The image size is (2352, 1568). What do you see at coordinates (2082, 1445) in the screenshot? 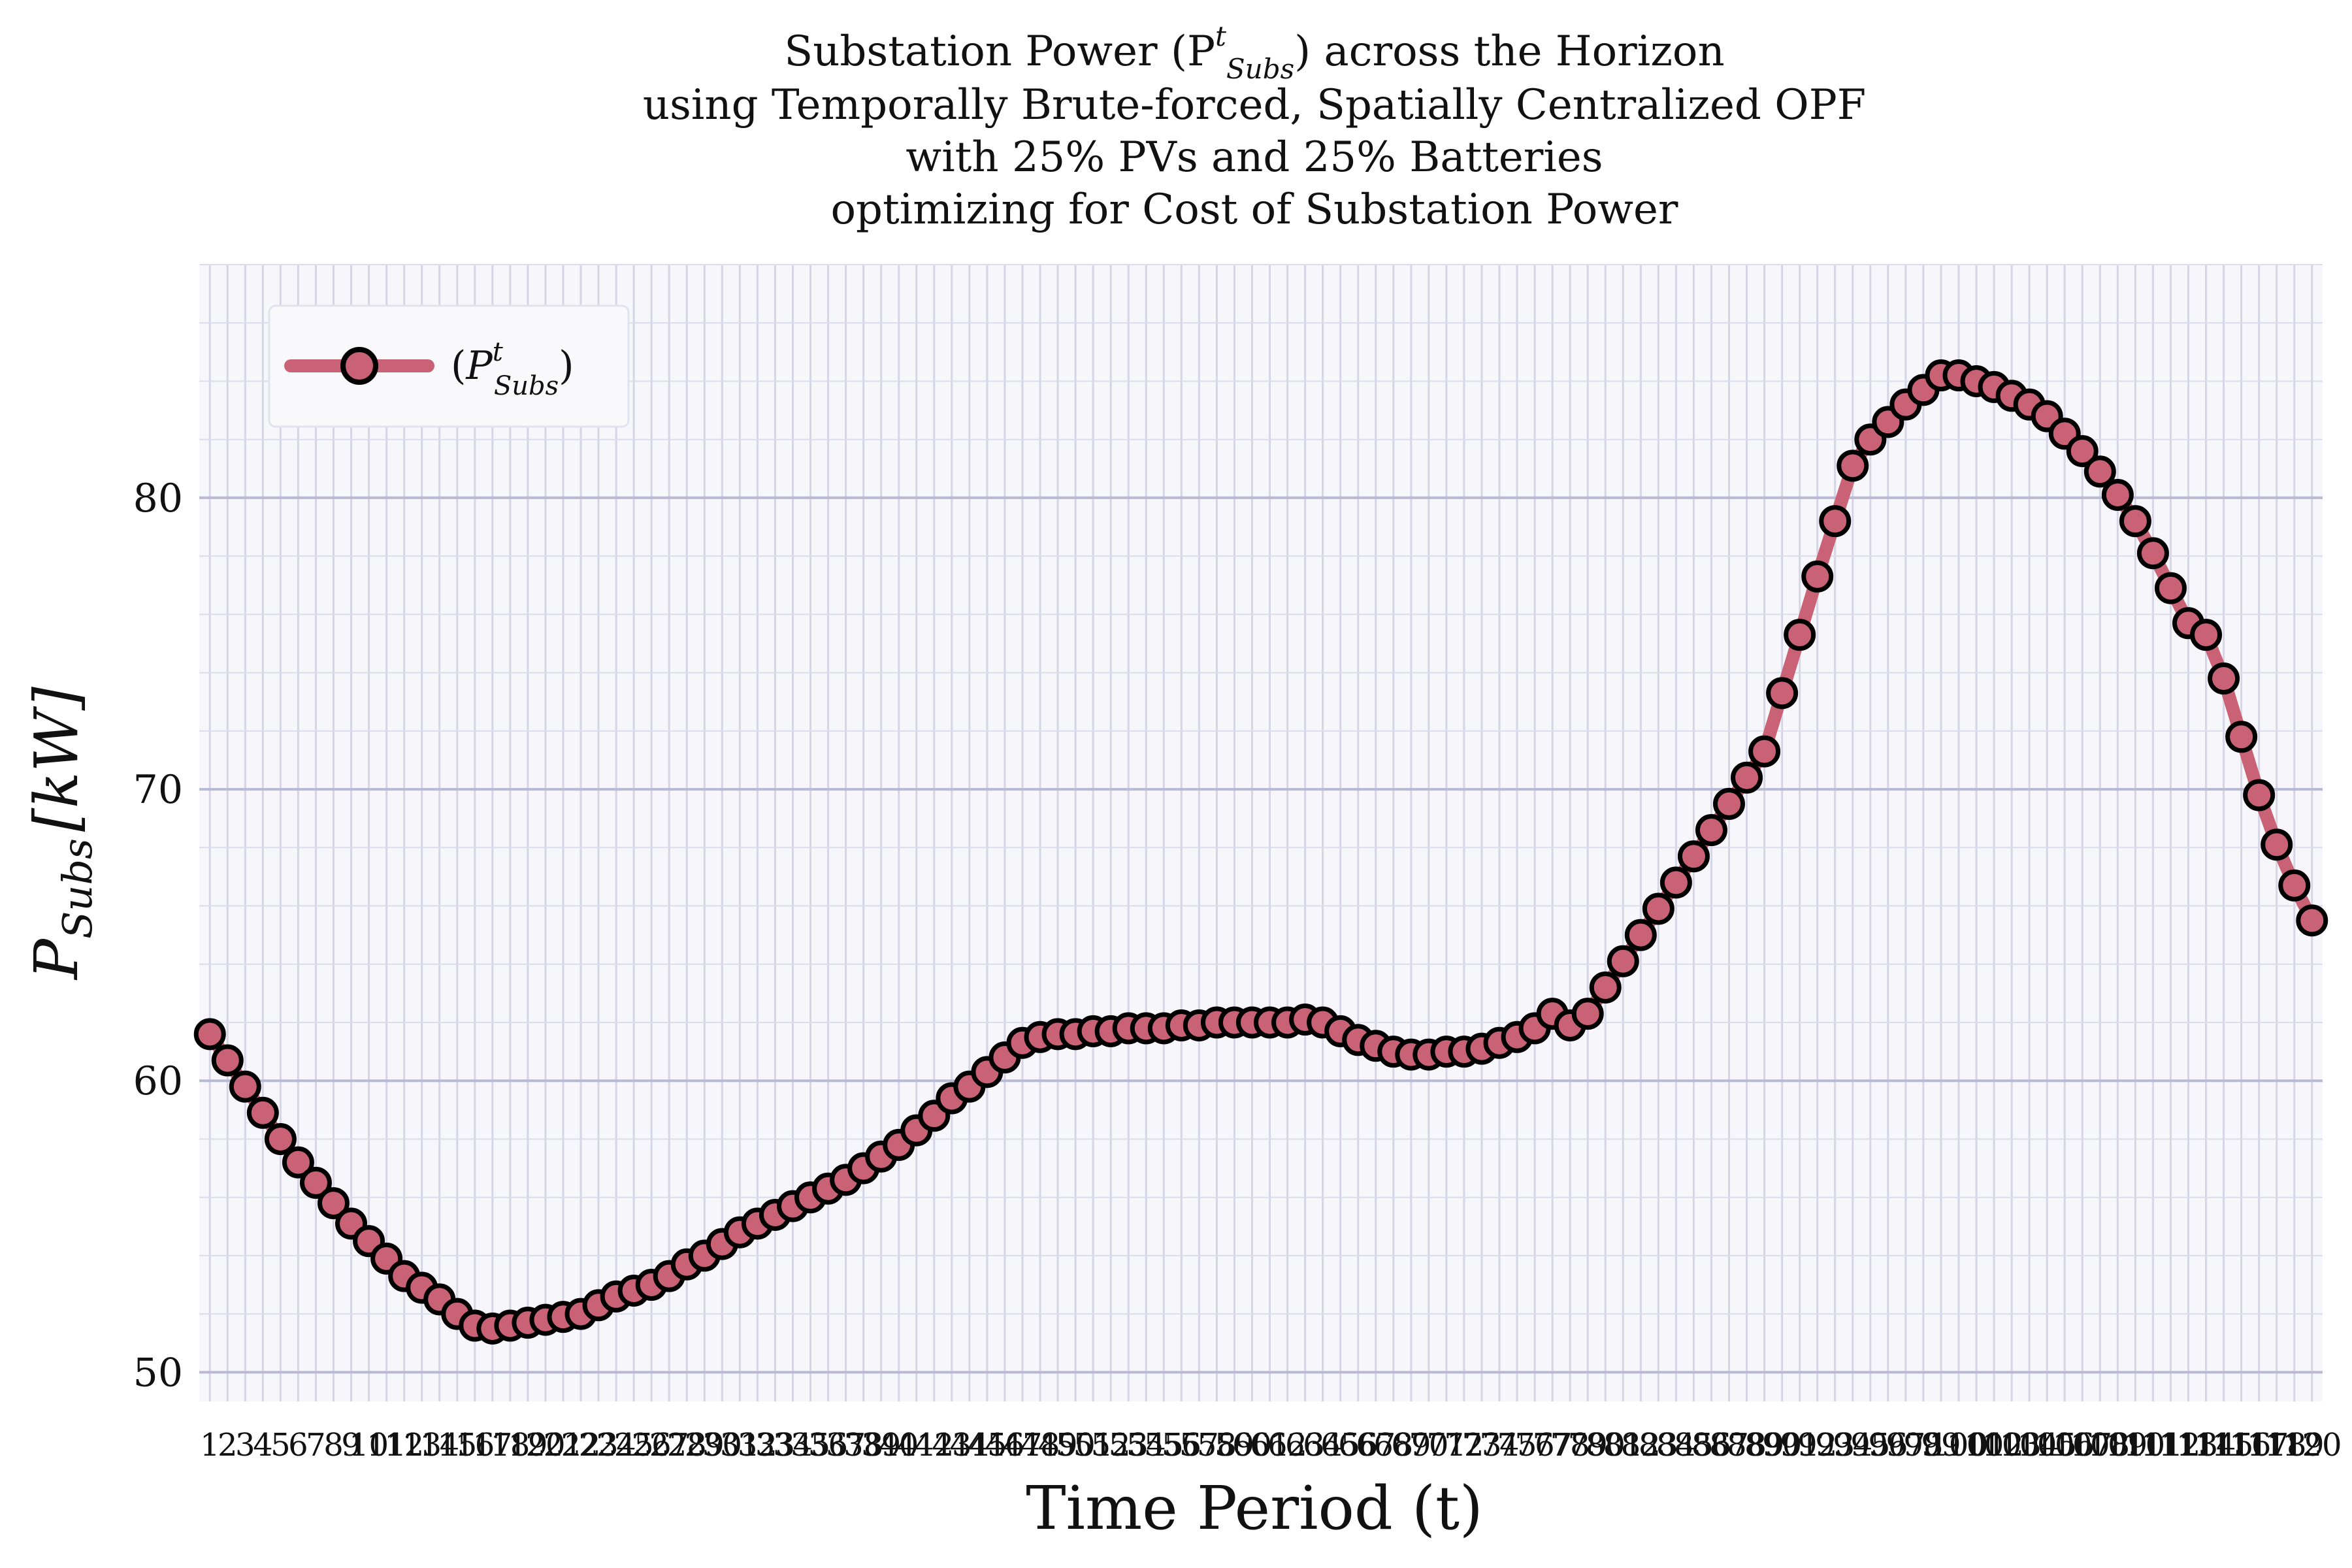
I see `x-tick-label: 107` at bounding box center [2082, 1445].